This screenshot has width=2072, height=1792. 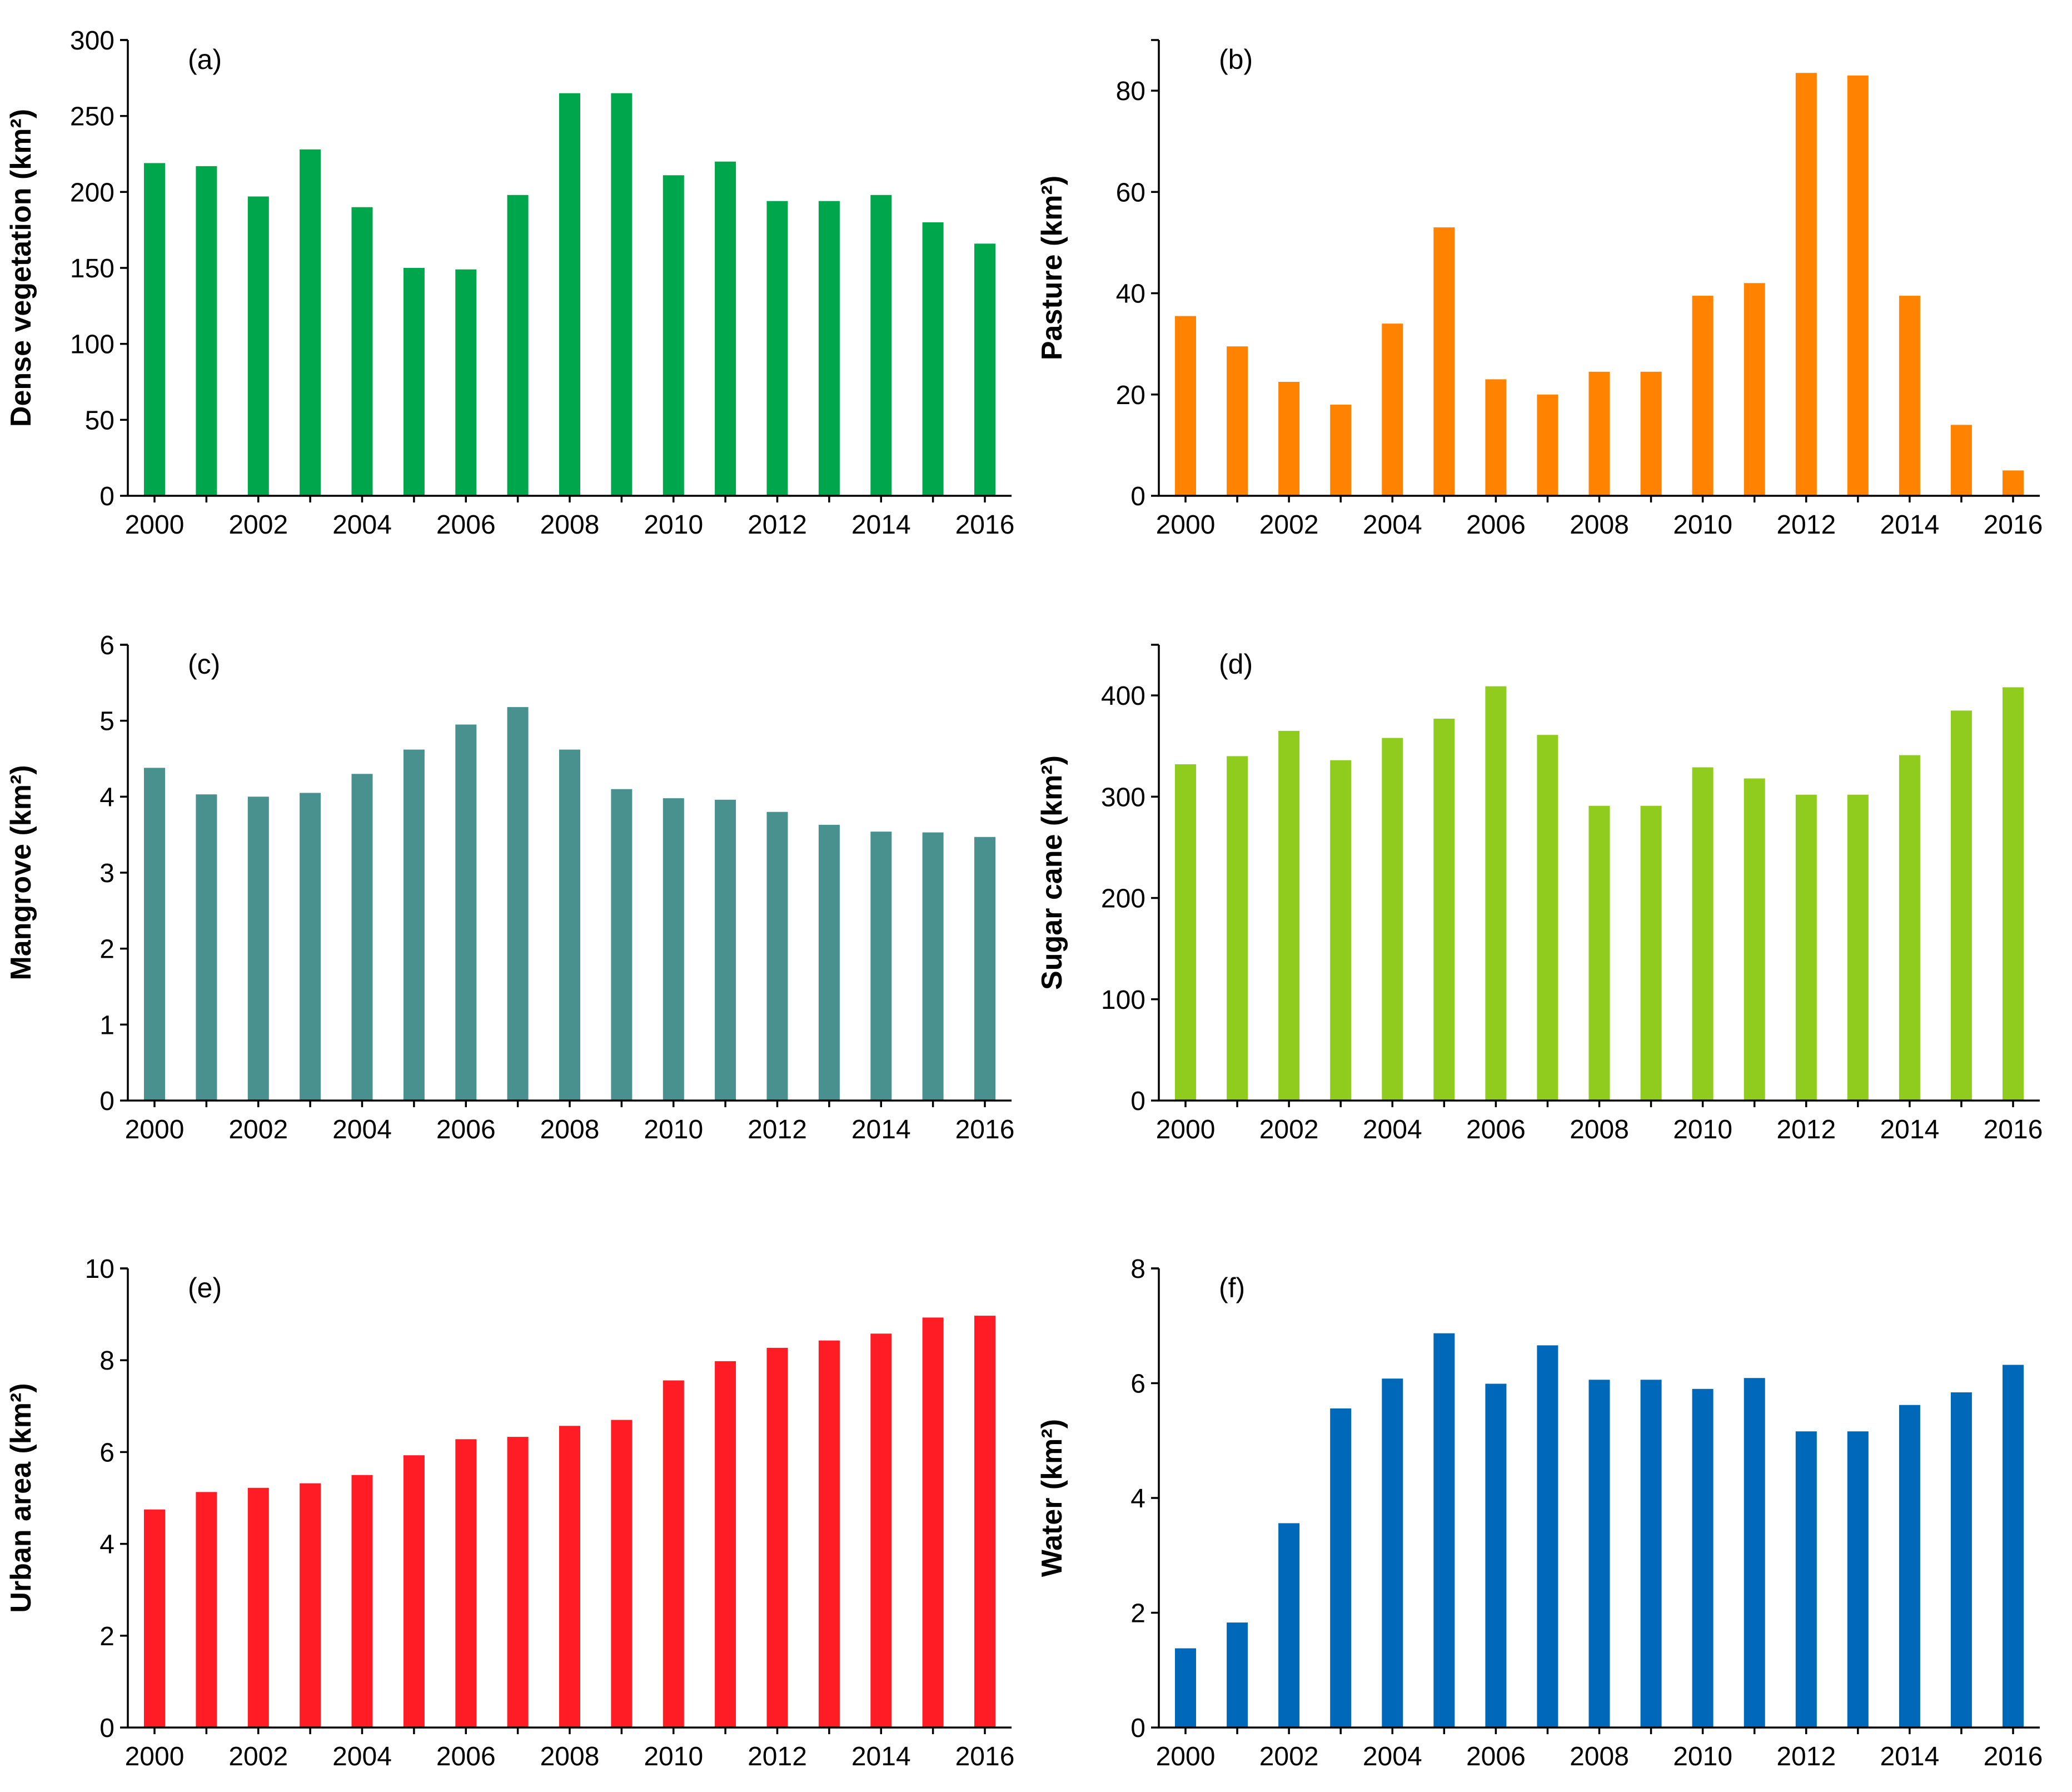 What do you see at coordinates (92, 117) in the screenshot?
I see `y-tick-label: 250` at bounding box center [92, 117].